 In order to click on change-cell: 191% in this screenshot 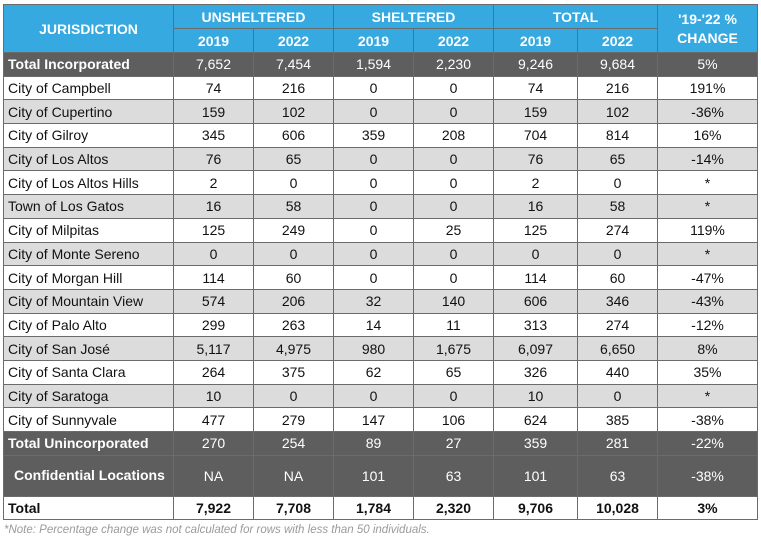, I will do `click(707, 88)`.